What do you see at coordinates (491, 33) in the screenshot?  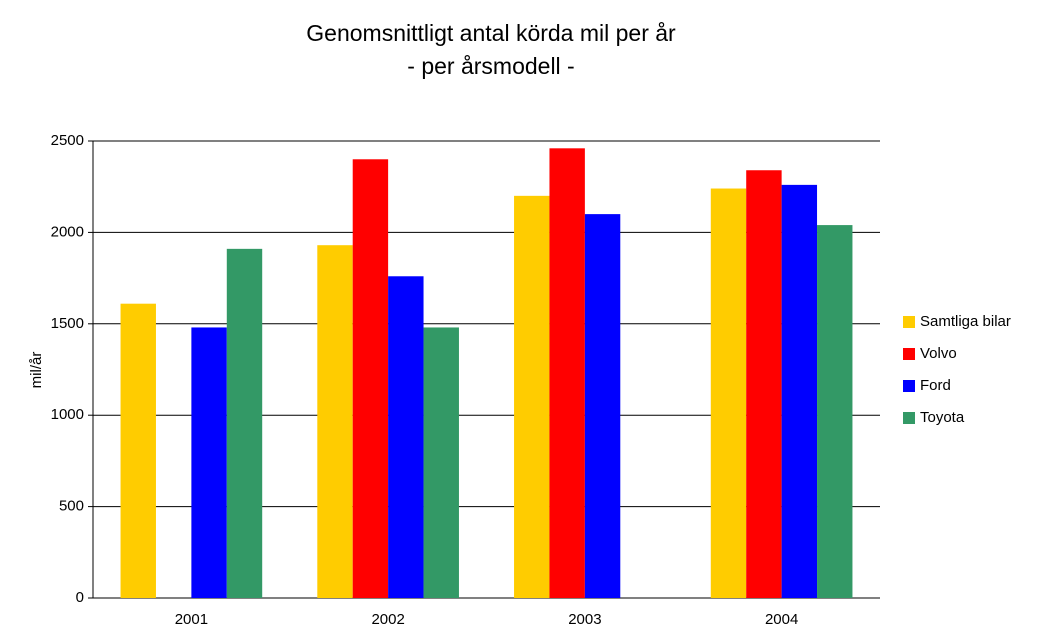 I see `chart-title: Genomsnittligt antal körda mil per år` at bounding box center [491, 33].